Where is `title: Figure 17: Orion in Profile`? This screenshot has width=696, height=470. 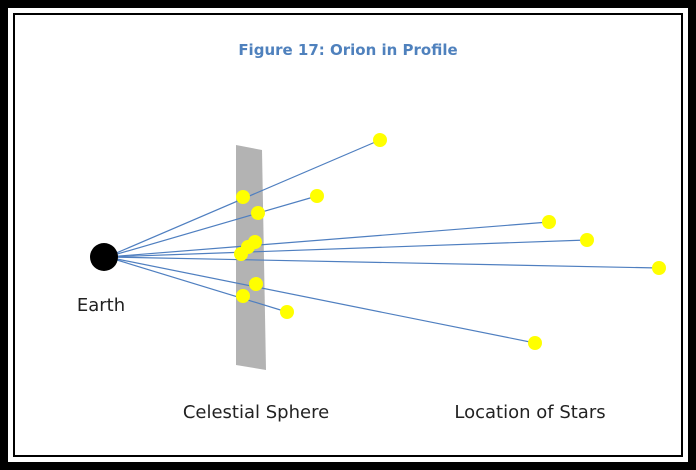 title: Figure 17: Orion in Profile is located at coordinates (347, 50).